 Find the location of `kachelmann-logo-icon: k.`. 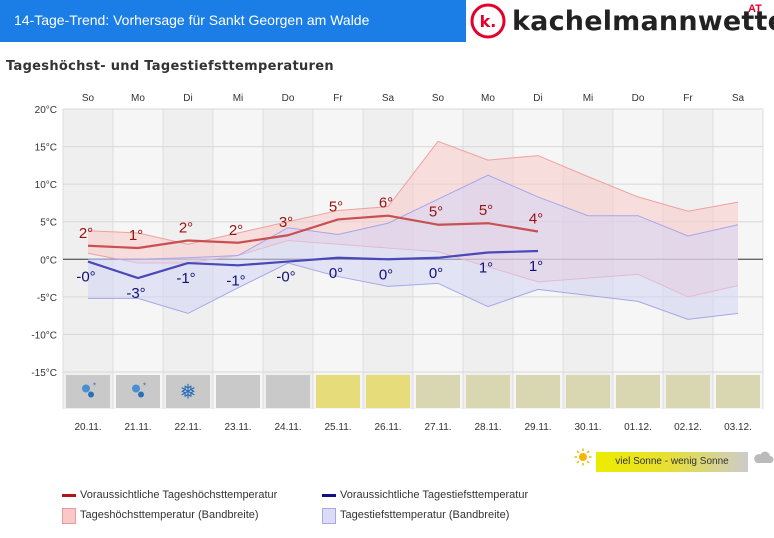

kachelmann-logo-icon: k. is located at coordinates (488, 21).